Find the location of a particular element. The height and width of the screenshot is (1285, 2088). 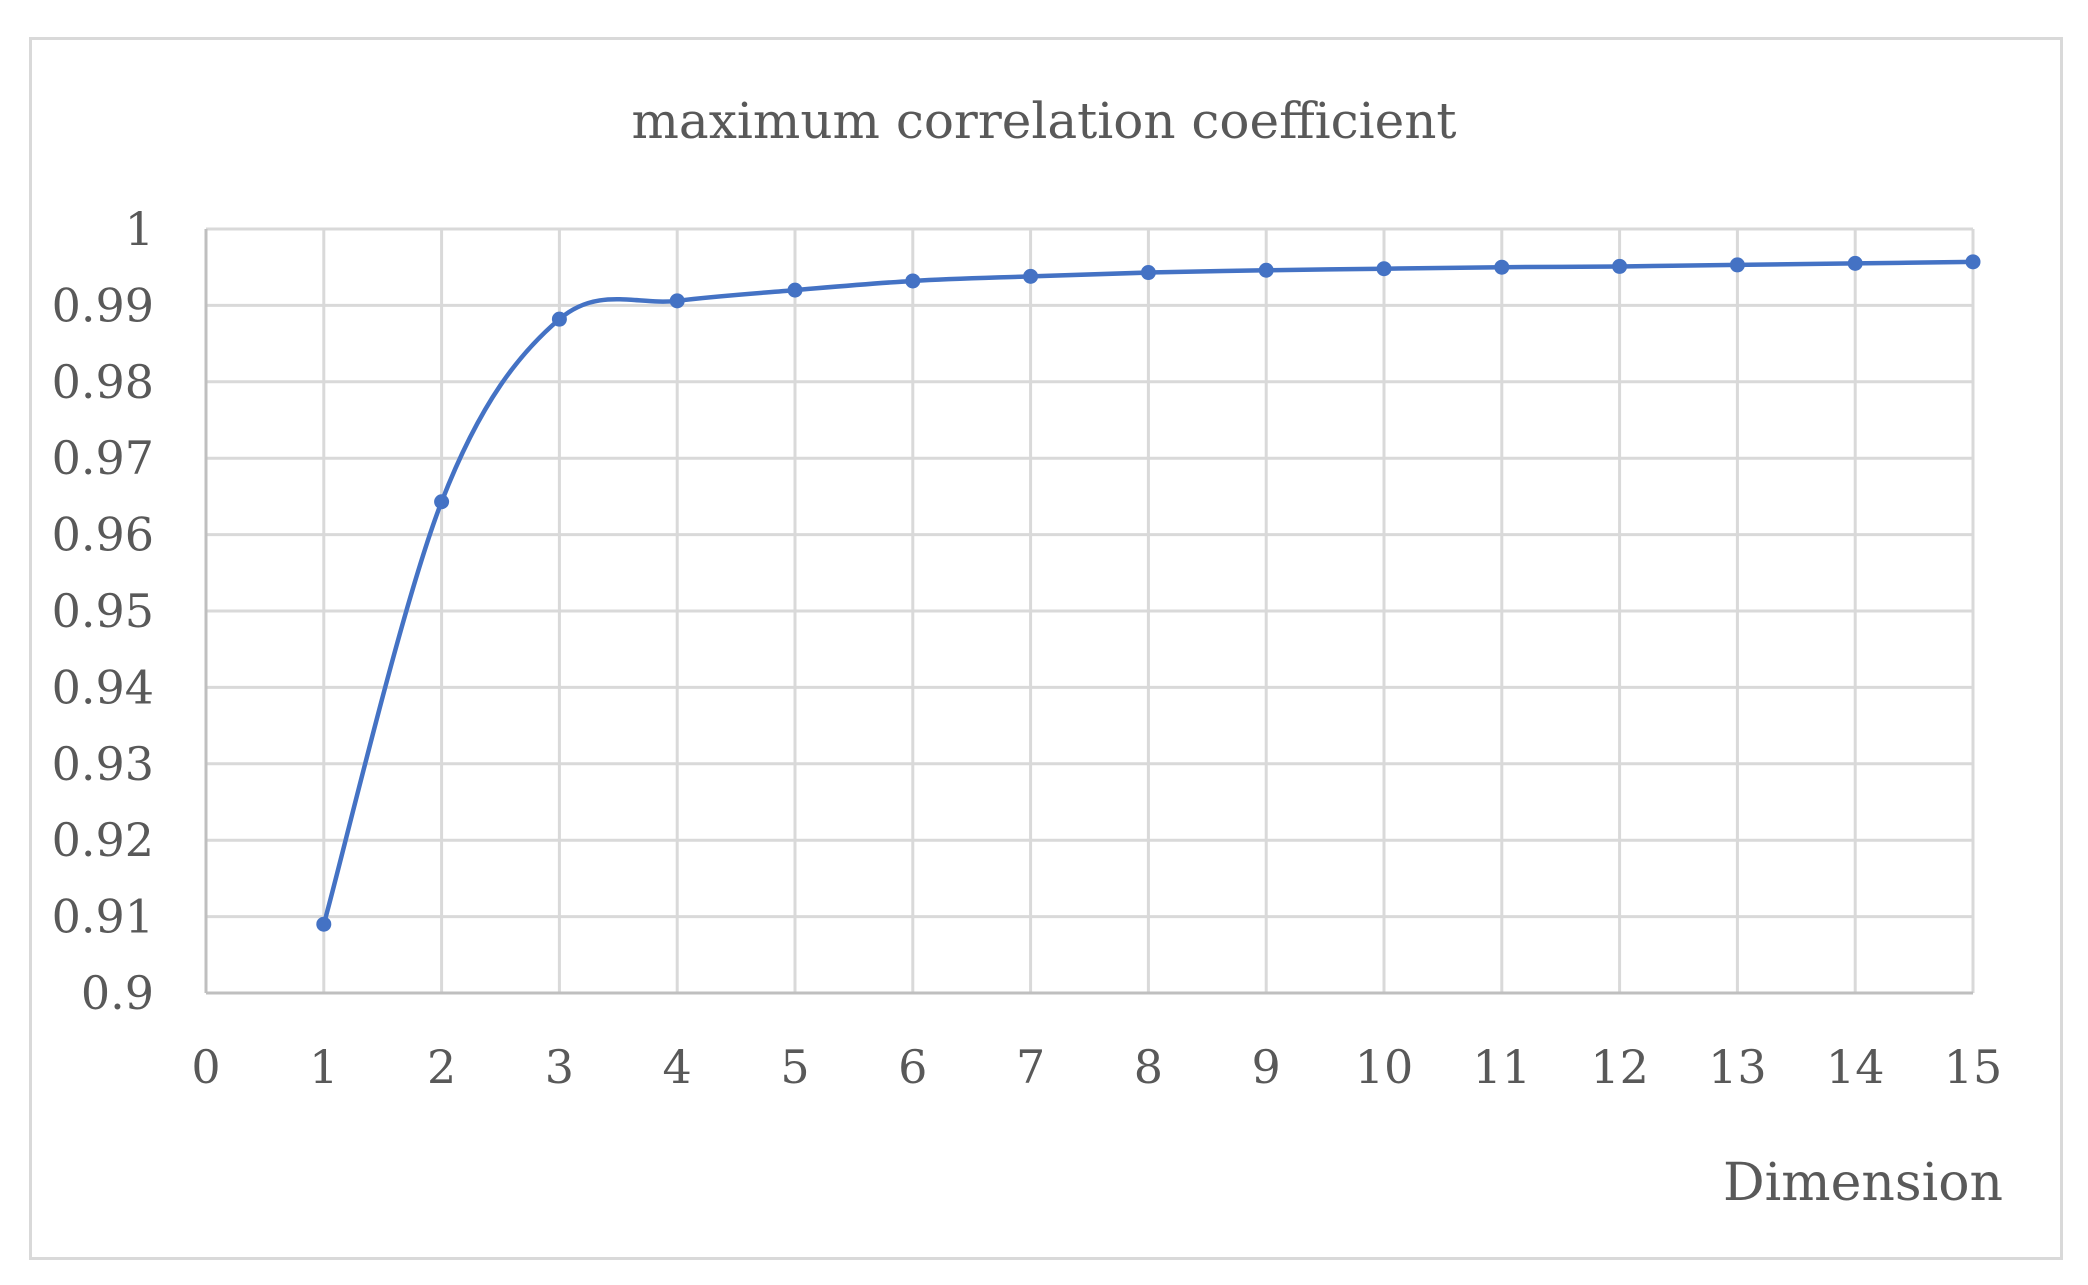

x-tick-label: 6 is located at coordinates (912, 1067).